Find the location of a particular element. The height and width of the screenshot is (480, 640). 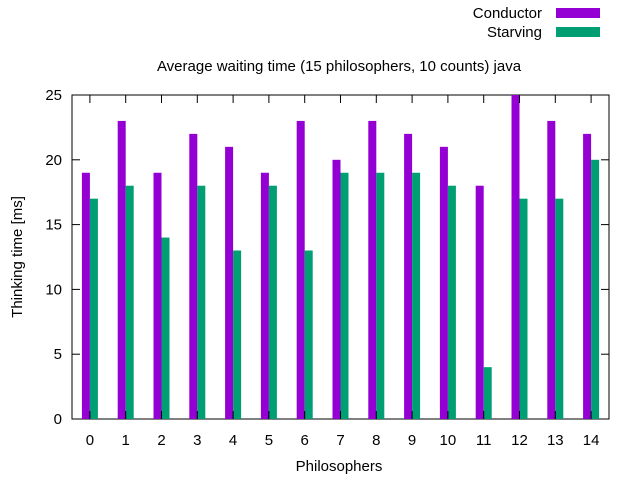

x-tick-label: 9 is located at coordinates (412, 440).